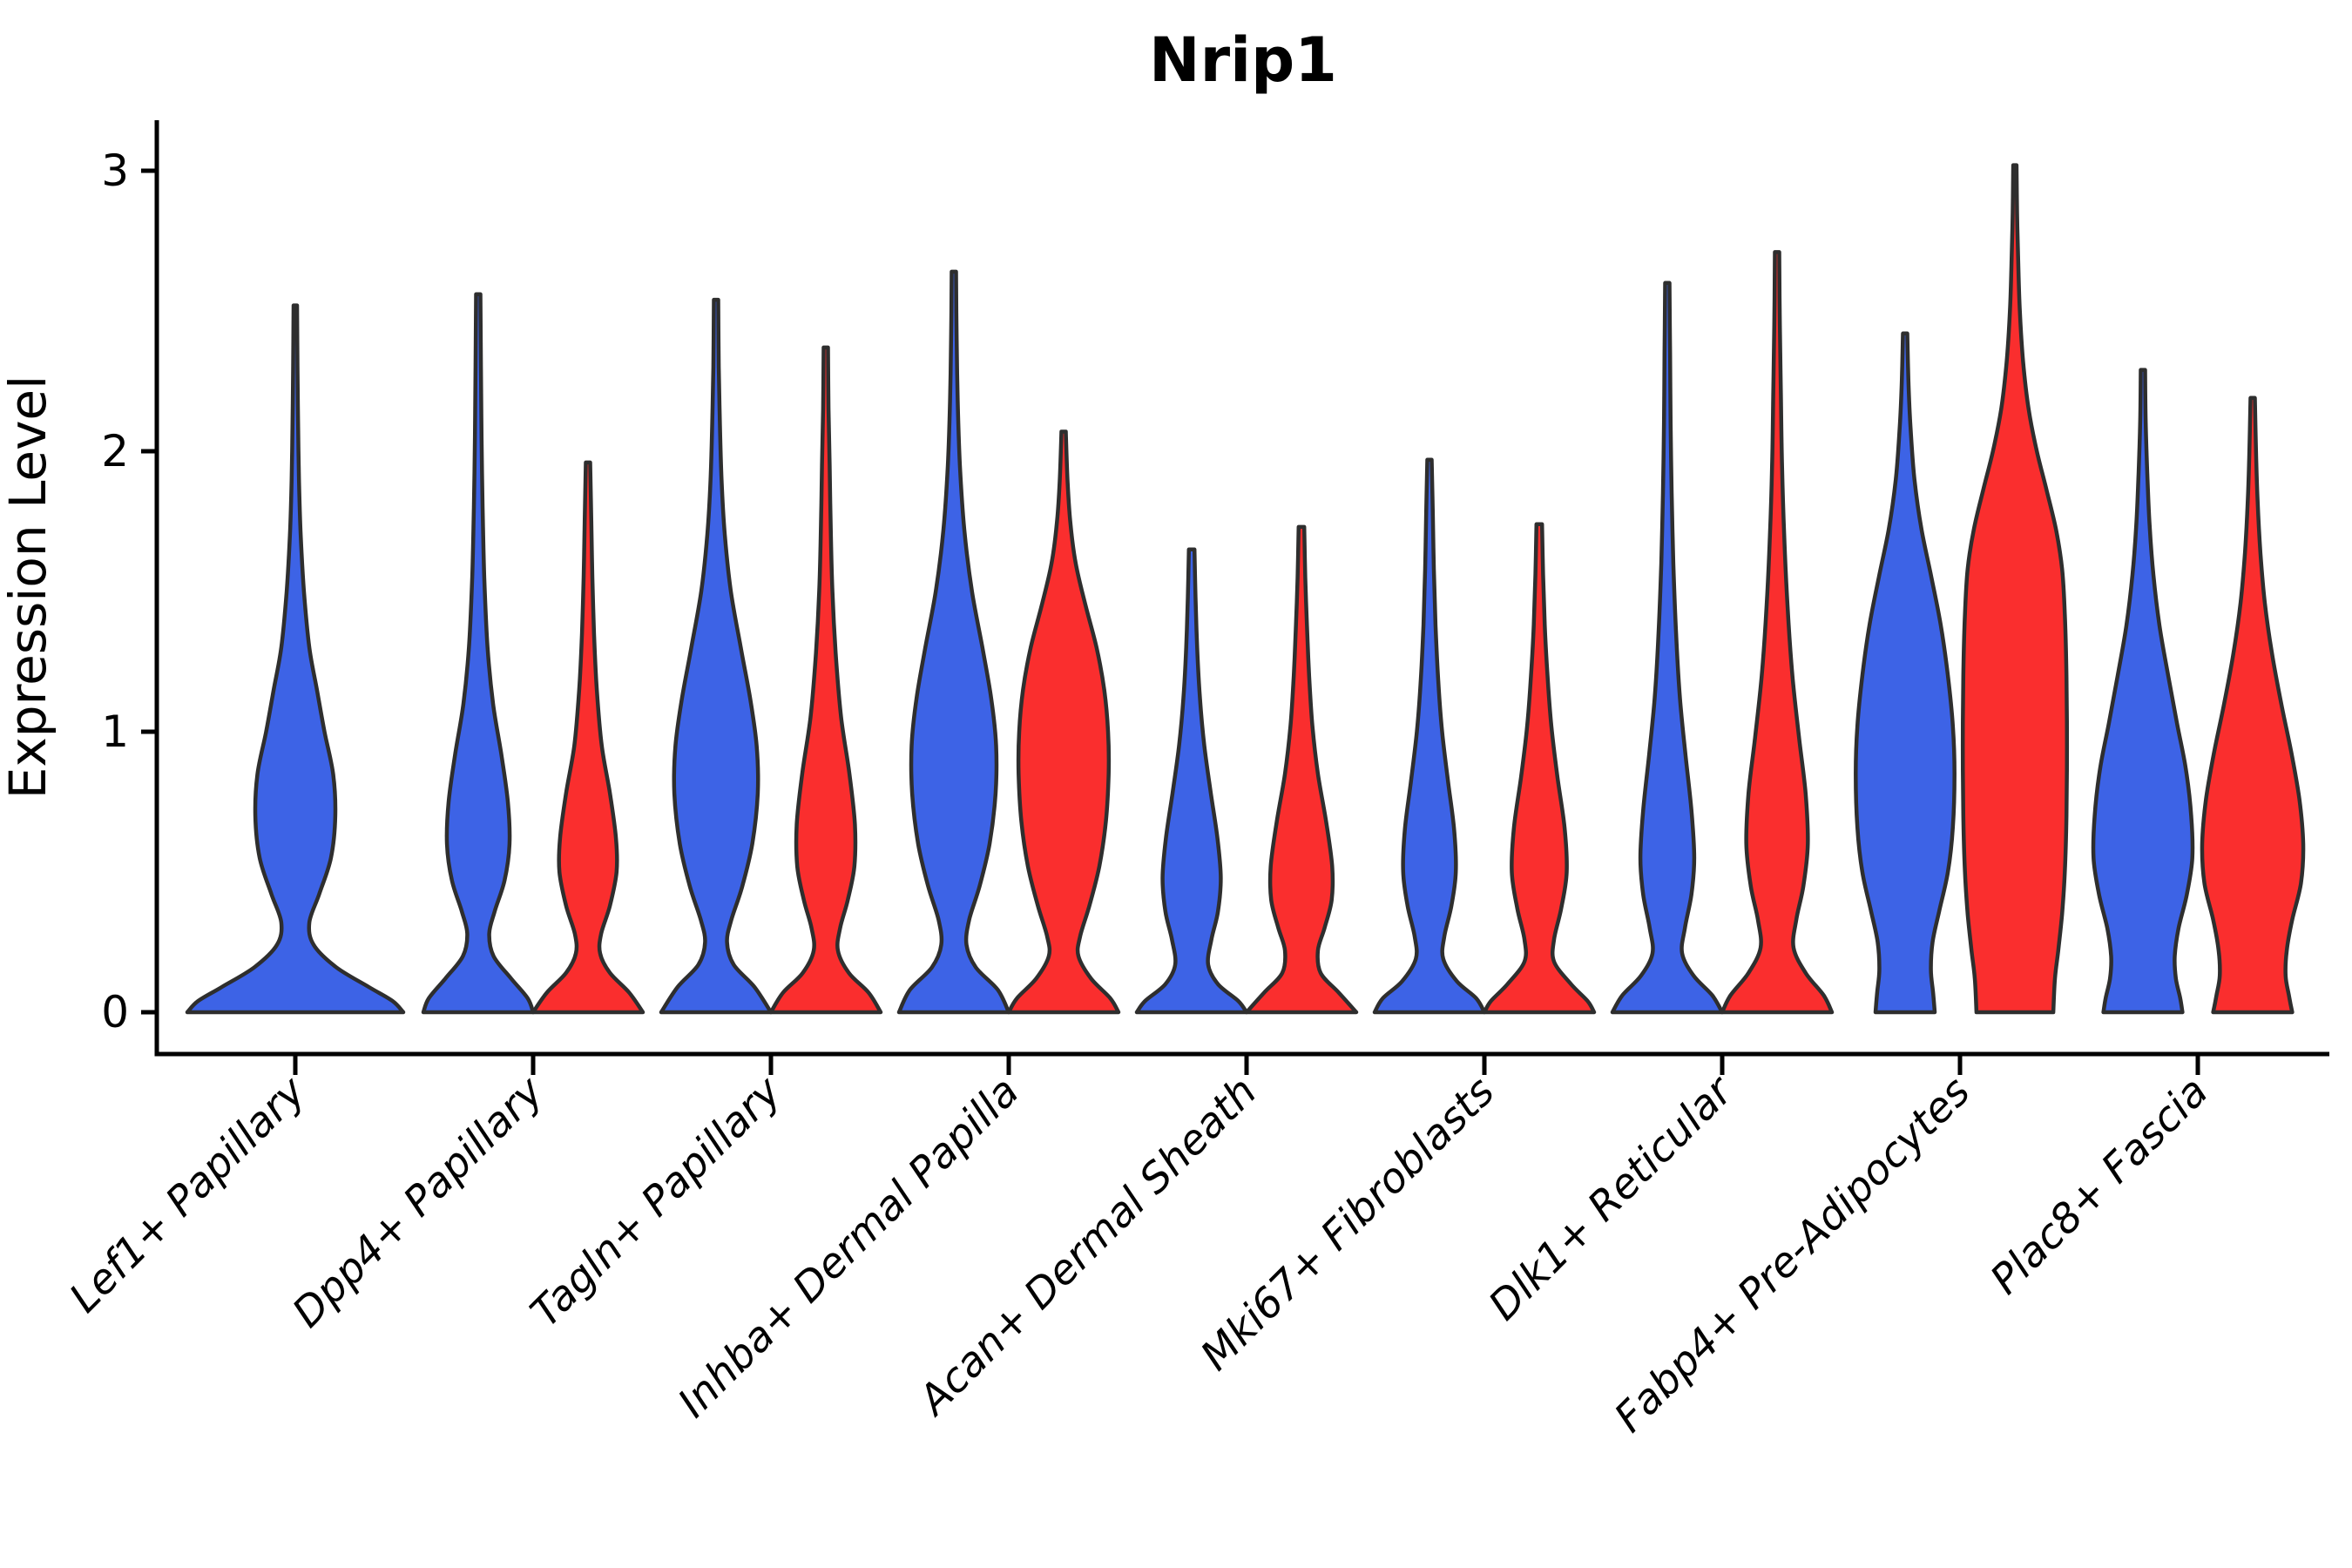  I want to click on violin-dlk1-blue, so click(1667, 647).